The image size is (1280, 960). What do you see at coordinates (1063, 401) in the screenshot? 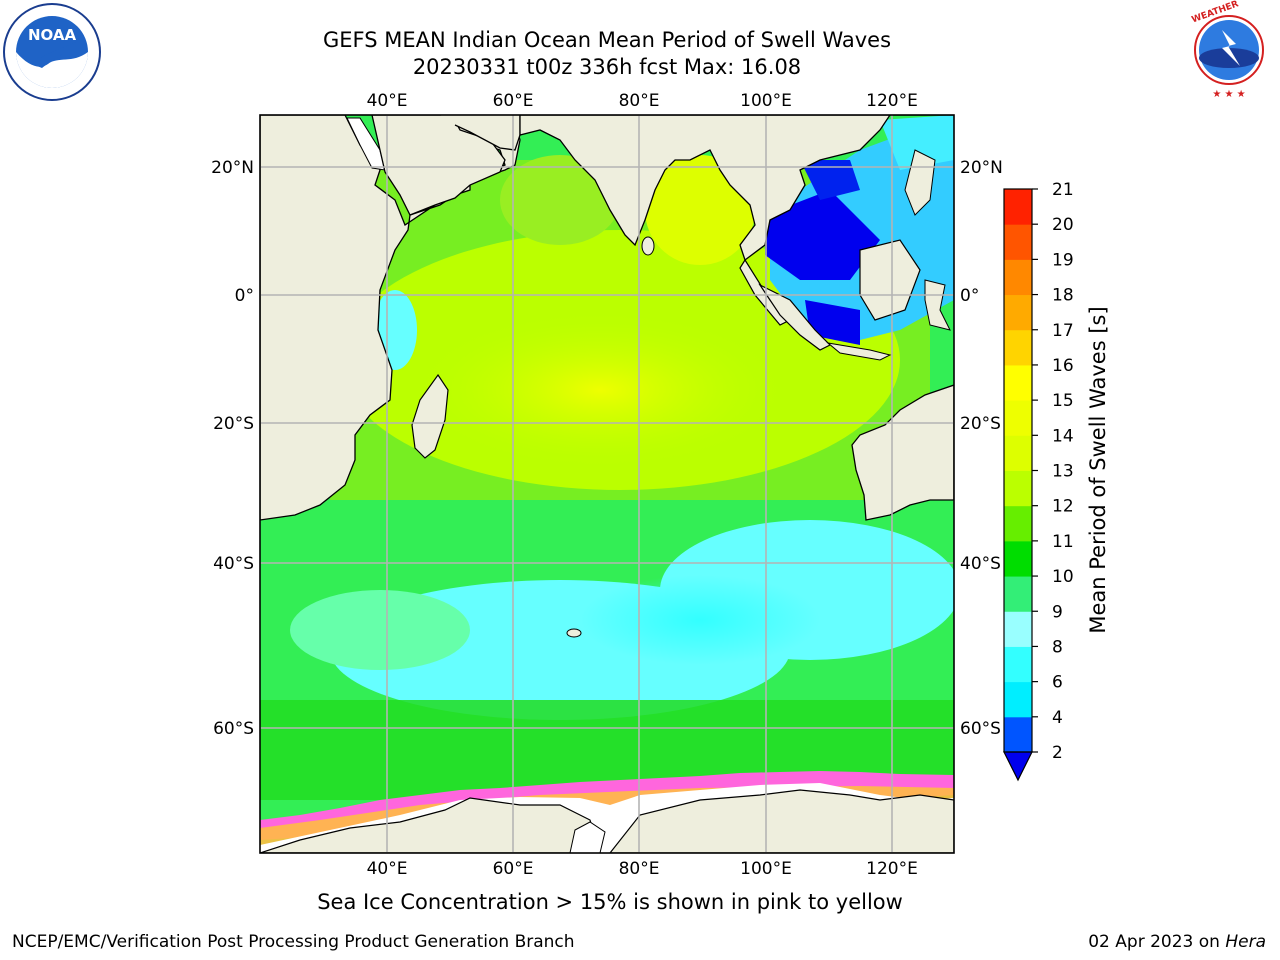
I see `colorbar-tick-label: 15` at bounding box center [1063, 401].